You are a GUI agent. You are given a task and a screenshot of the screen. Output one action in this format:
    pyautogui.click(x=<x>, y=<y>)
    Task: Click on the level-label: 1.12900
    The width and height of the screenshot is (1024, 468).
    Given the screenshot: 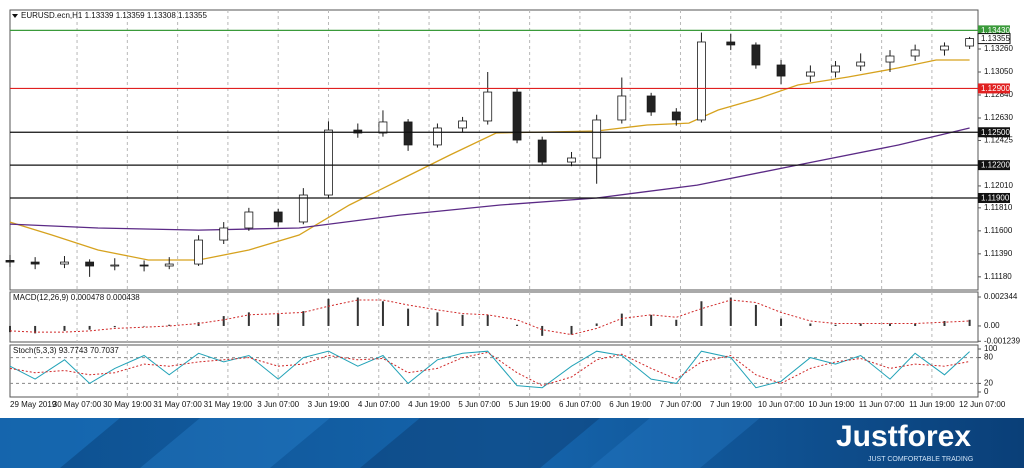 What is the action you would take?
    pyautogui.click(x=995, y=88)
    